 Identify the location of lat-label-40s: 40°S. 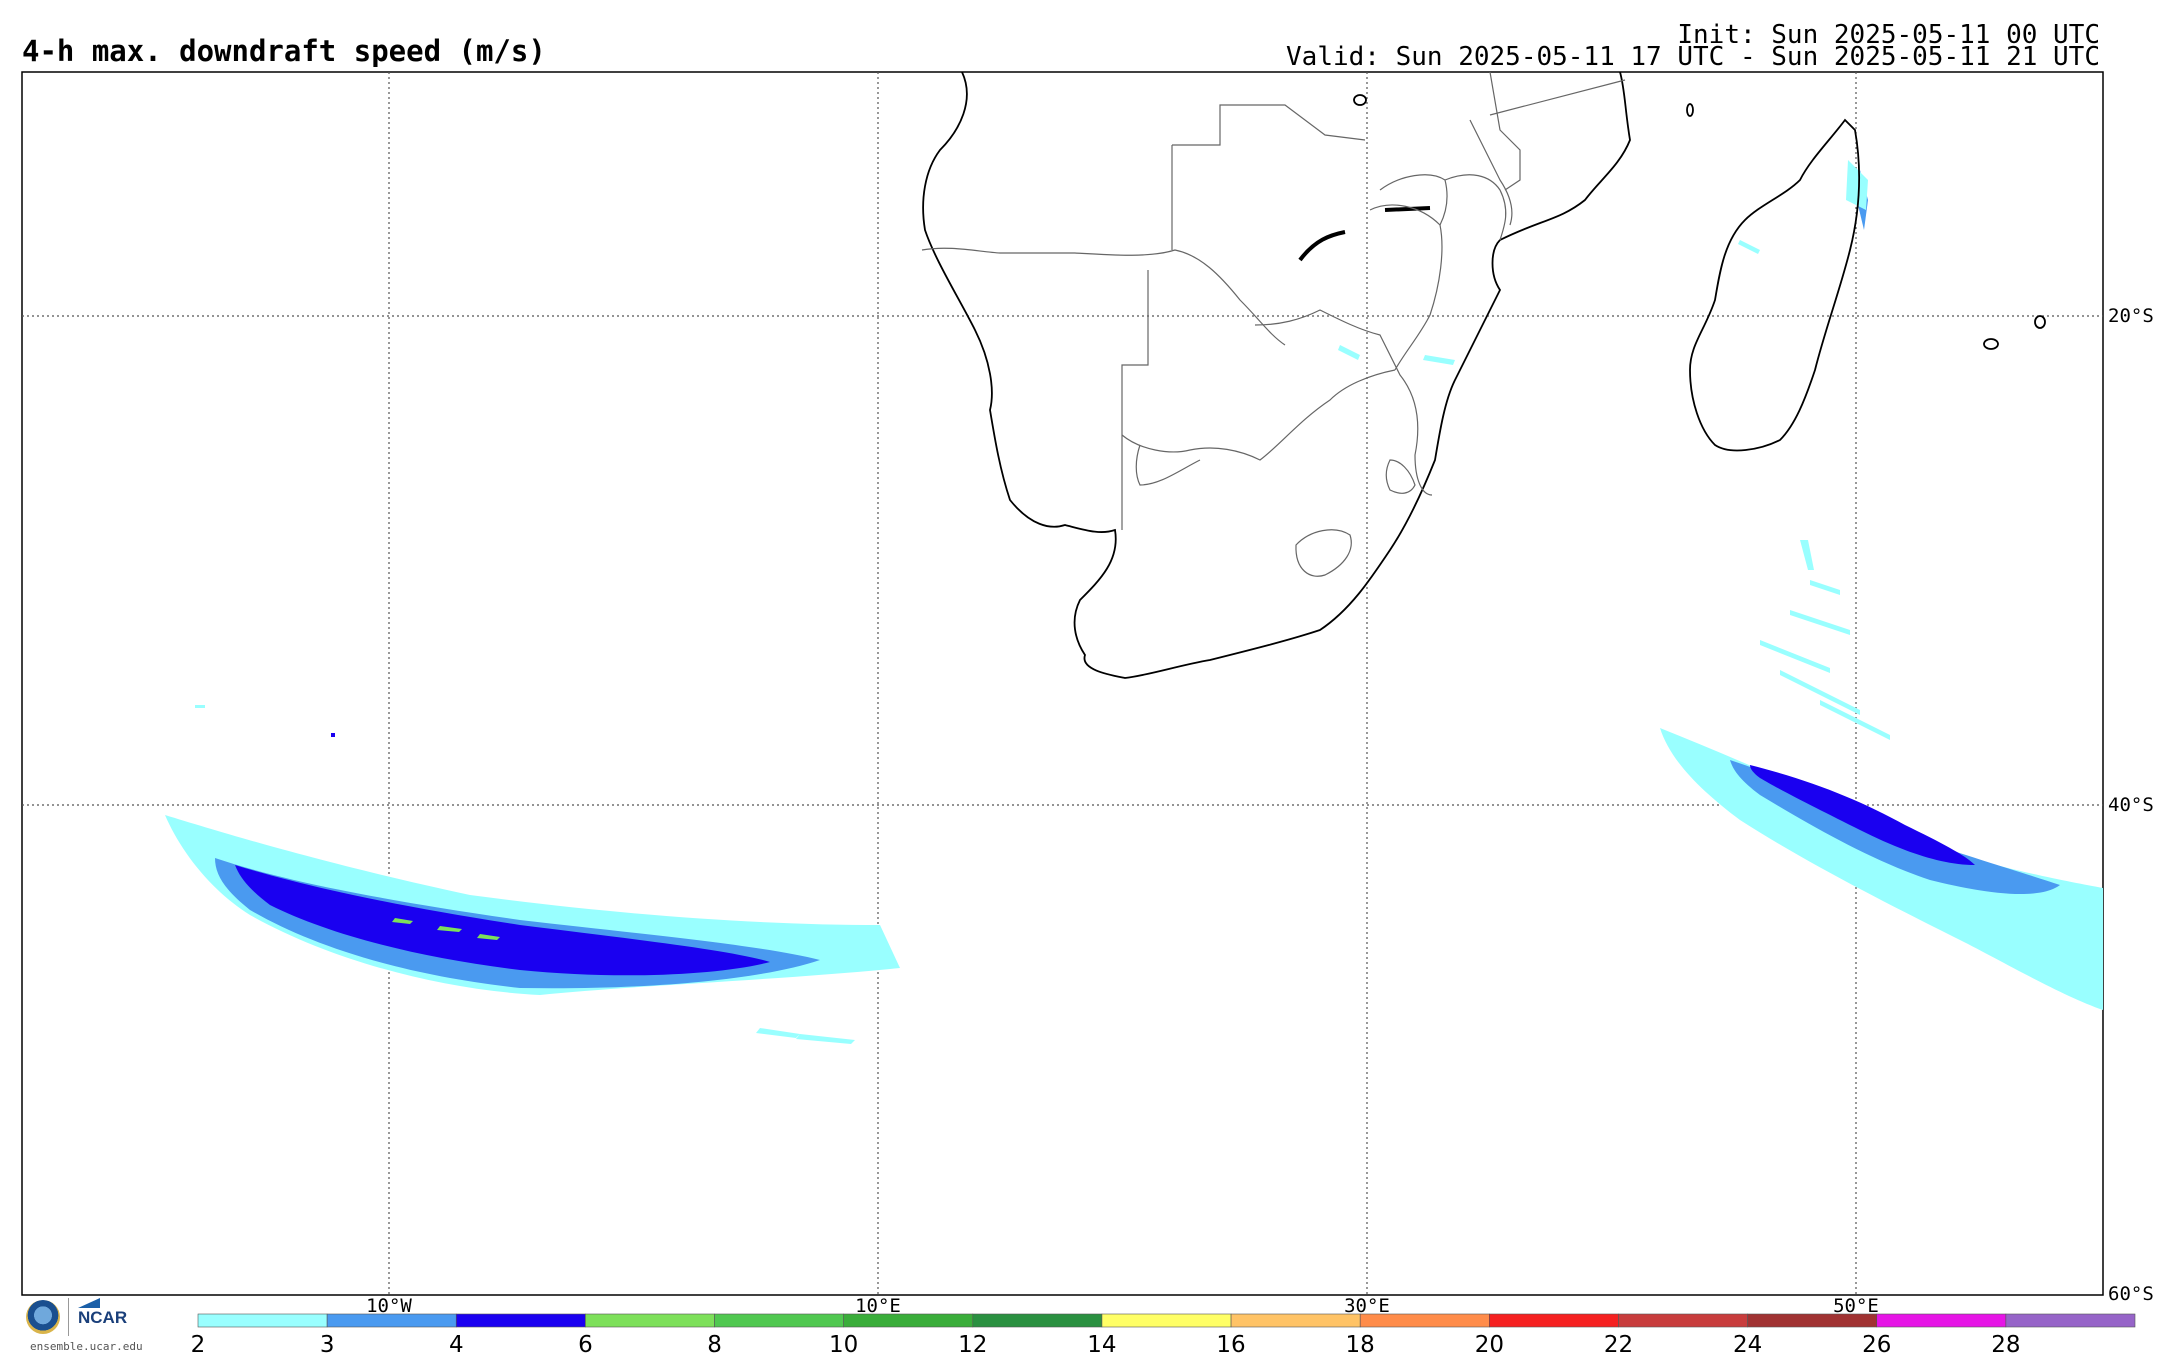
(2131, 805).